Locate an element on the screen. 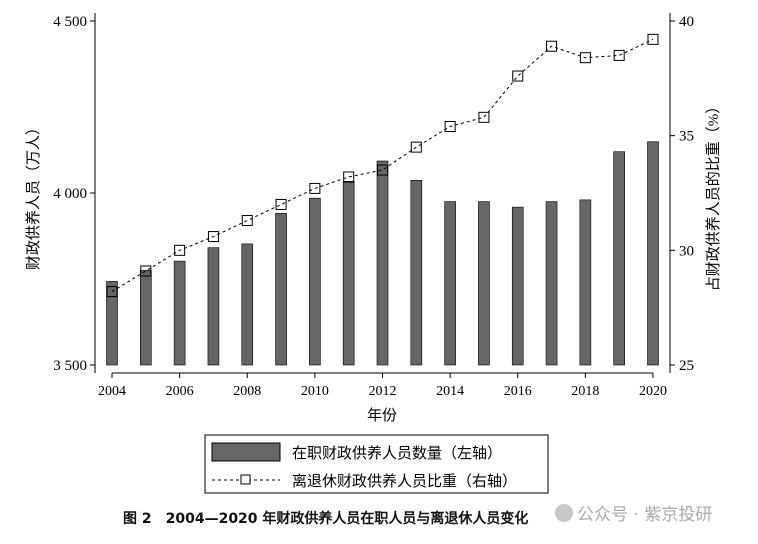  marker-2011 is located at coordinates (349, 177).